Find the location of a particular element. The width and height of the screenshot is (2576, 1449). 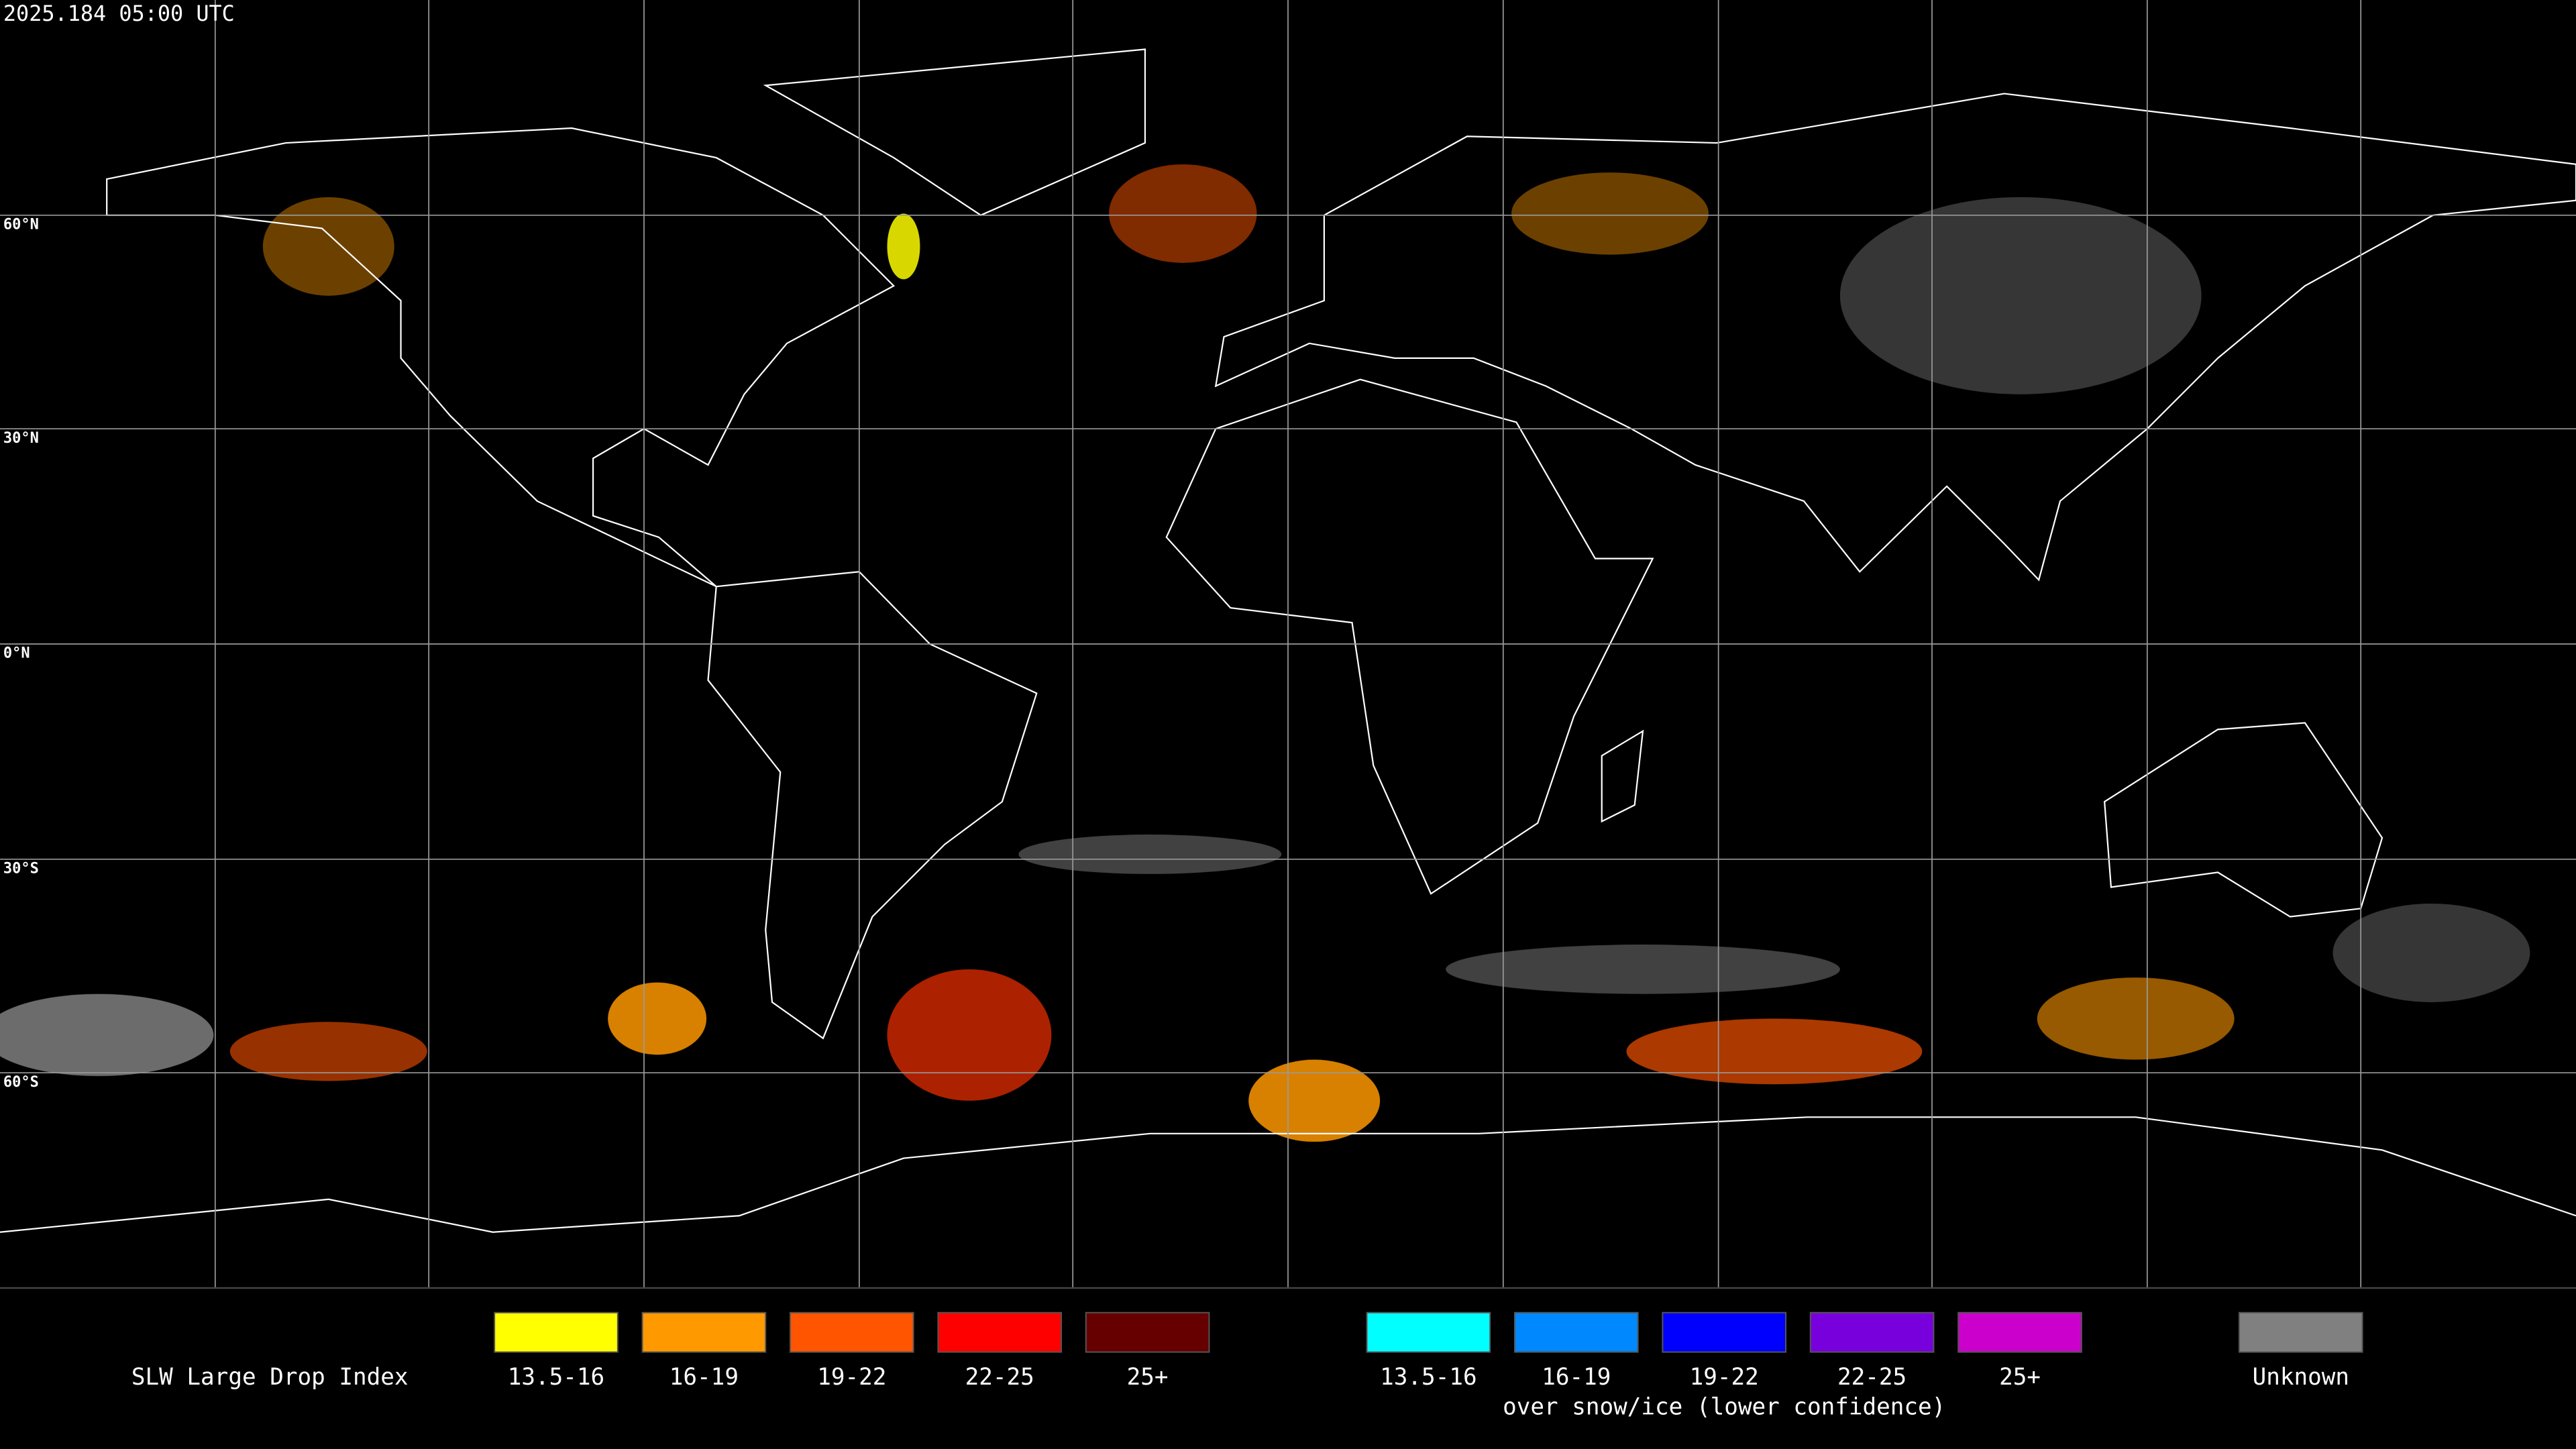

lat-label: 30°S is located at coordinates (21, 869).